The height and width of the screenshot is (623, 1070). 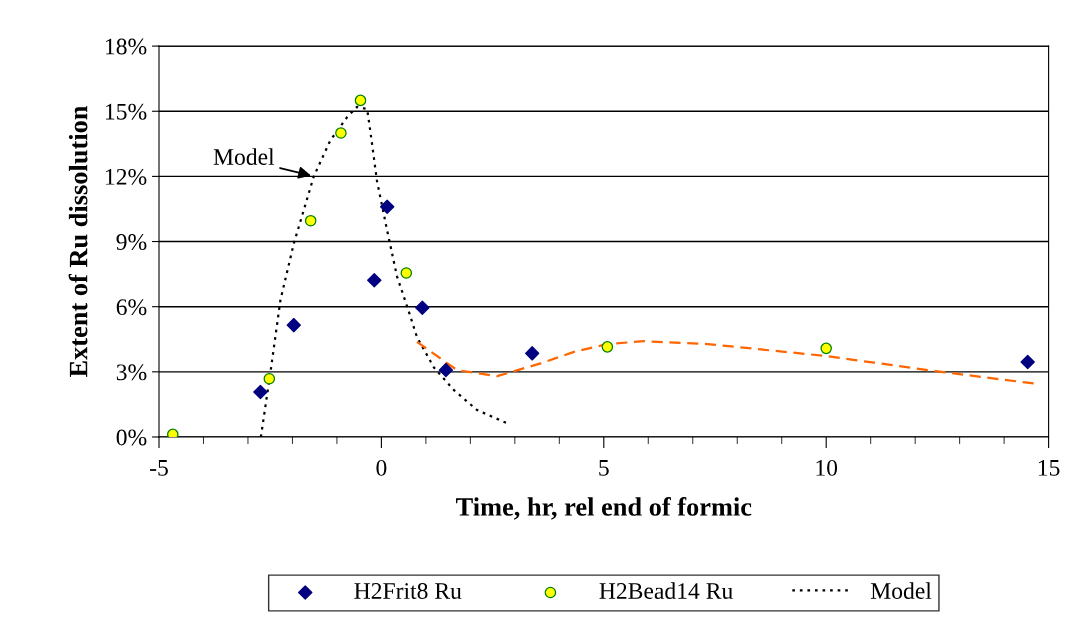 What do you see at coordinates (126, 176) in the screenshot?
I see `y-tick-label: 12%` at bounding box center [126, 176].